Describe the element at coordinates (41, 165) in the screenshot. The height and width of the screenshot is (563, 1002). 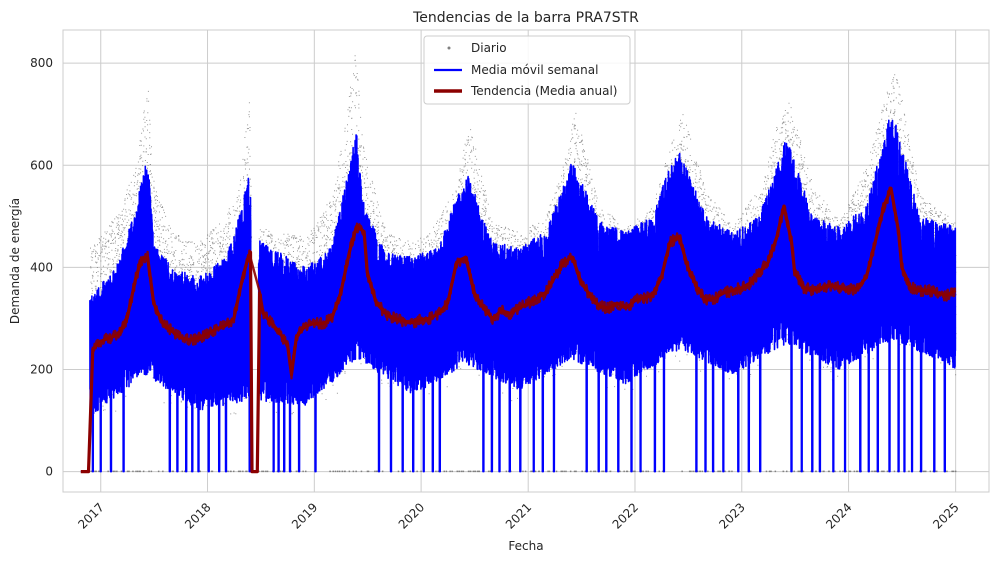
I see `y-tick-label: 600` at that location.